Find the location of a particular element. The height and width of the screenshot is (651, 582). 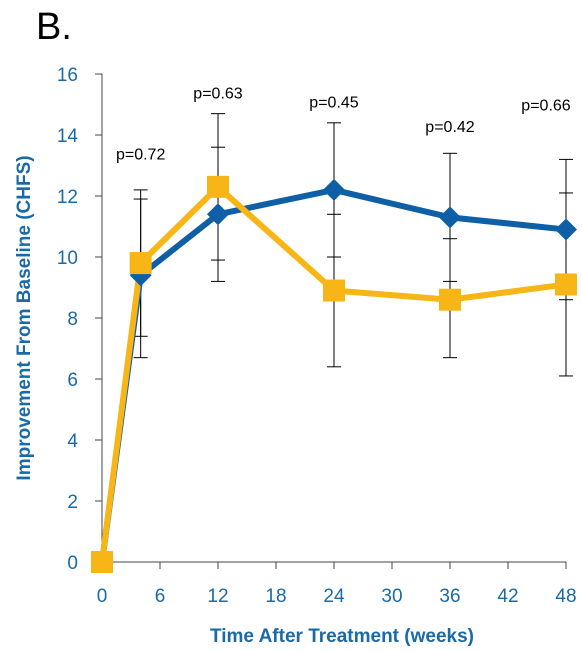

annotations: p=0.72 p=0.63 p=0.45 p=0.42 p=0.66 is located at coordinates (343, 124).